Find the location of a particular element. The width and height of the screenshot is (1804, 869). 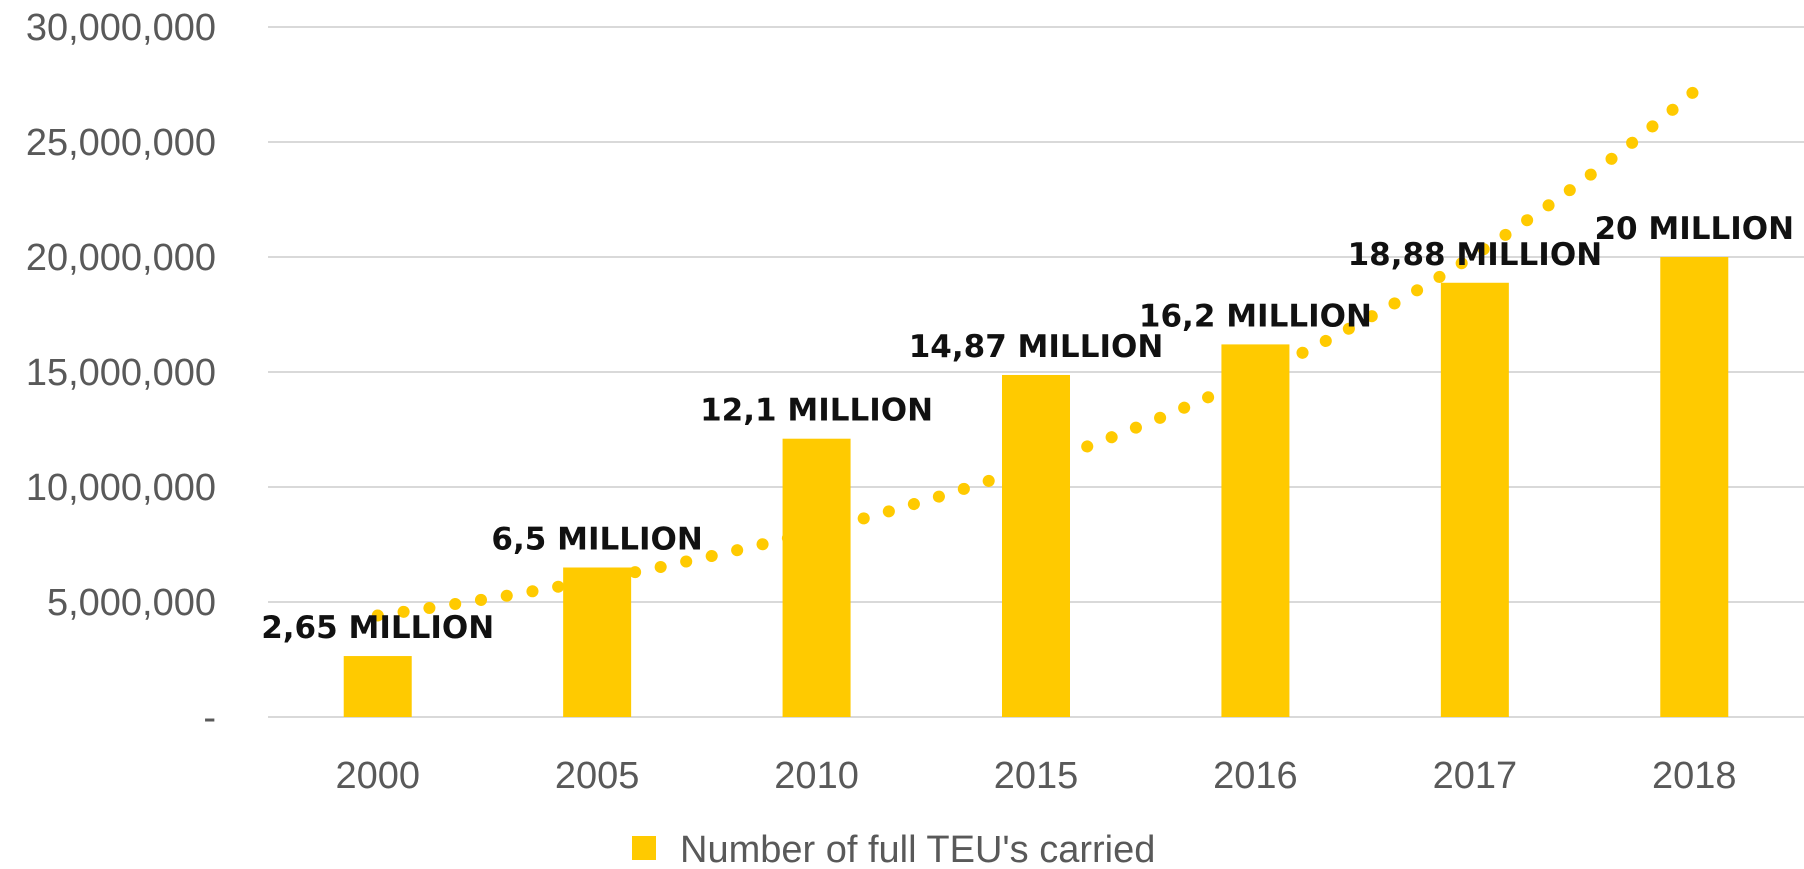

x-axis-ticks: 2000 2005 2010 2015 2016 2017 2018 is located at coordinates (1035, 776).